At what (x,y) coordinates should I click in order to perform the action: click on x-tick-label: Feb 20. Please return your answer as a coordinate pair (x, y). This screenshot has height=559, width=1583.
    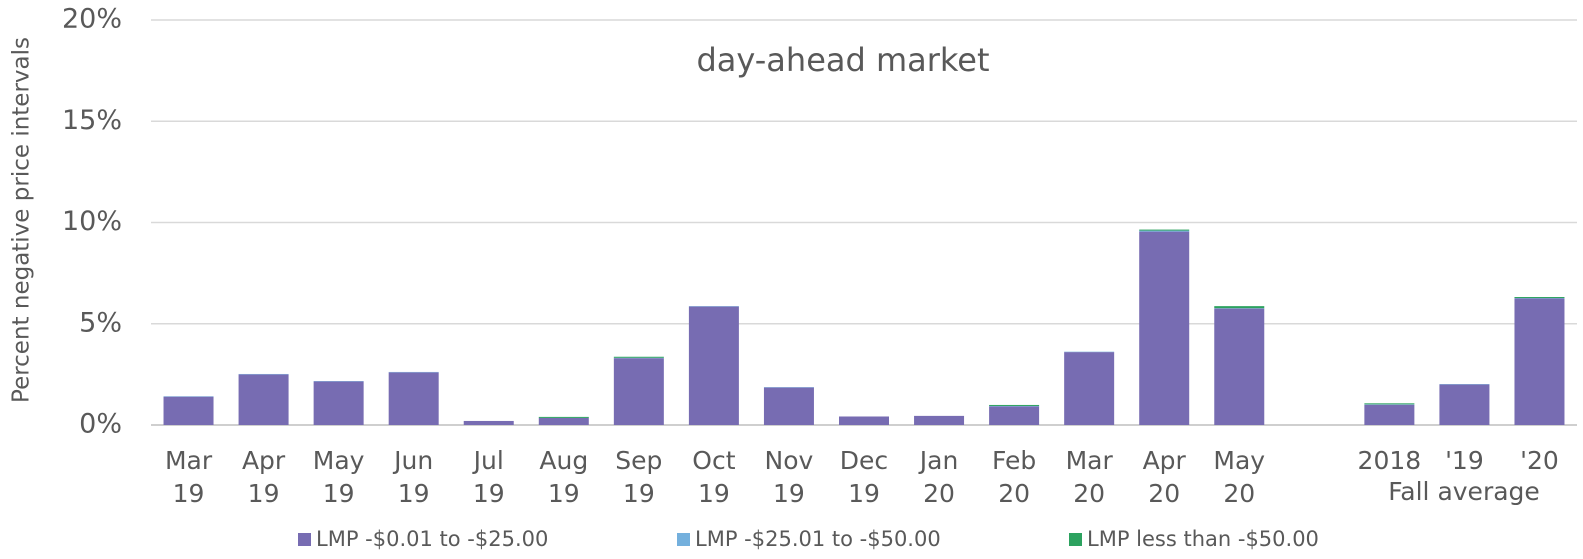
    Looking at the image, I should click on (1014, 477).